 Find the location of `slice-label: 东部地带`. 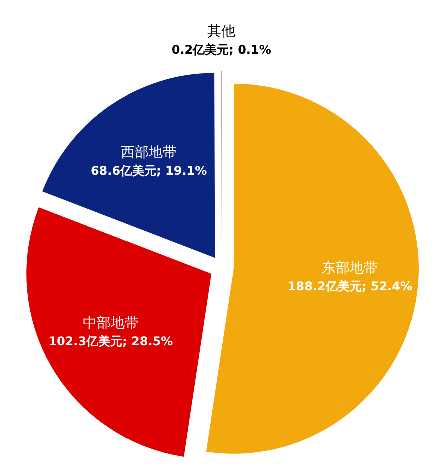

slice-label: 东部地带 is located at coordinates (350, 268).